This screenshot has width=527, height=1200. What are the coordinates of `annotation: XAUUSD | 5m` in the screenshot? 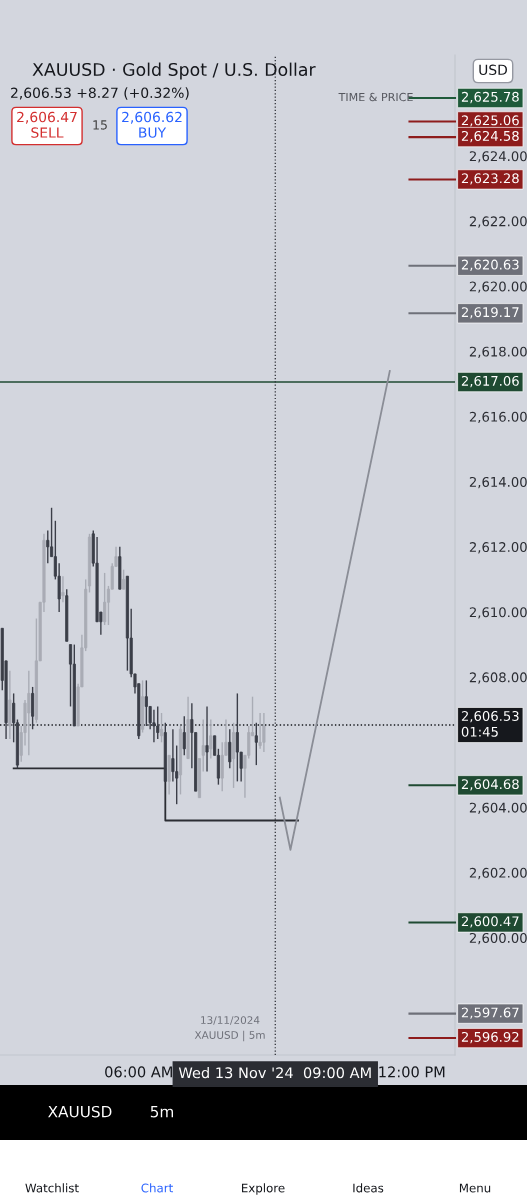 It's located at (229, 1036).